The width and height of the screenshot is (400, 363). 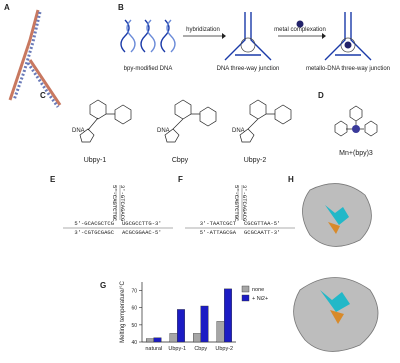 What do you see at coordinates (94, 232) in the screenshot?
I see `sequence: 3'-CGTGCGAGC` at bounding box center [94, 232].